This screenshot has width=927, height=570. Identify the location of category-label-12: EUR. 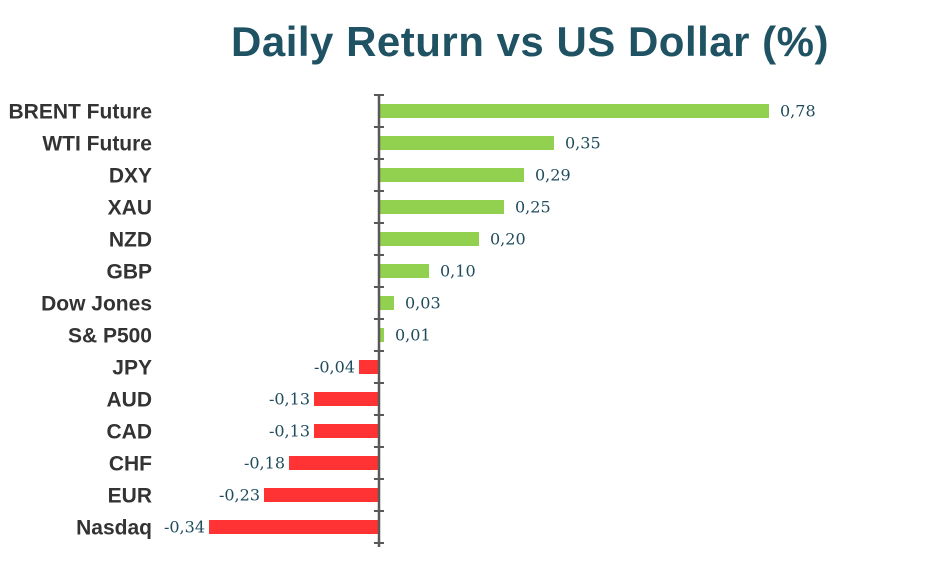
(130, 496).